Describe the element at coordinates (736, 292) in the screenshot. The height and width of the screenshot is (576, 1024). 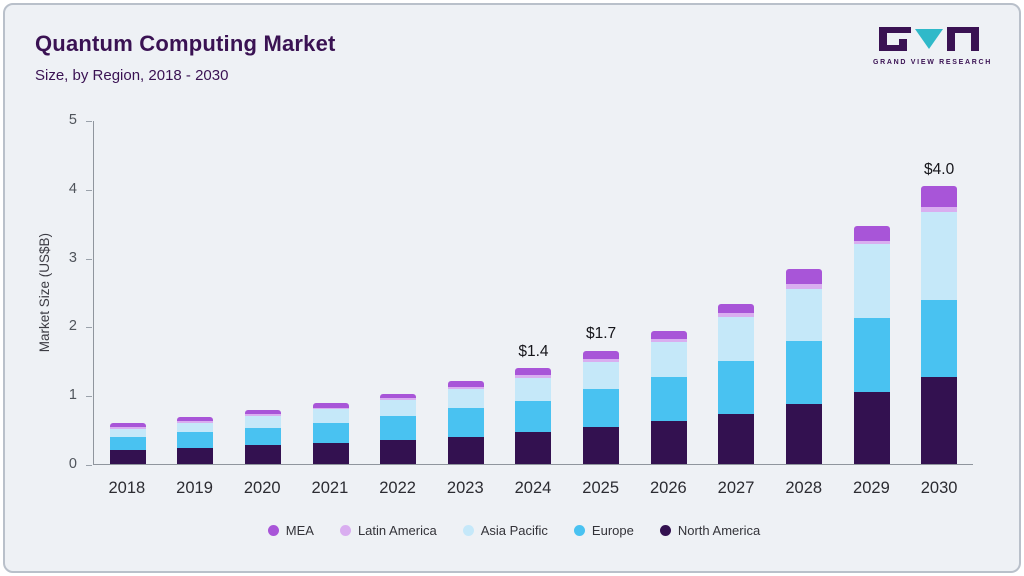
I see `bar-column-2027` at that location.